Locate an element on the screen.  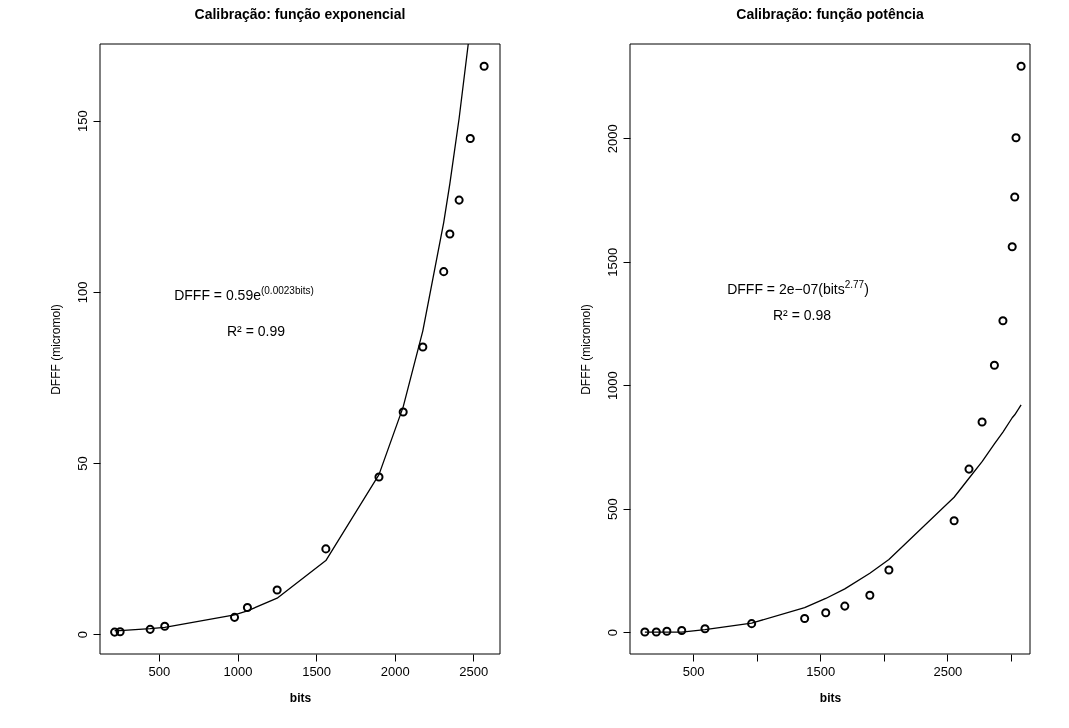
y-tick-label: 2000 is located at coordinates (612, 139).